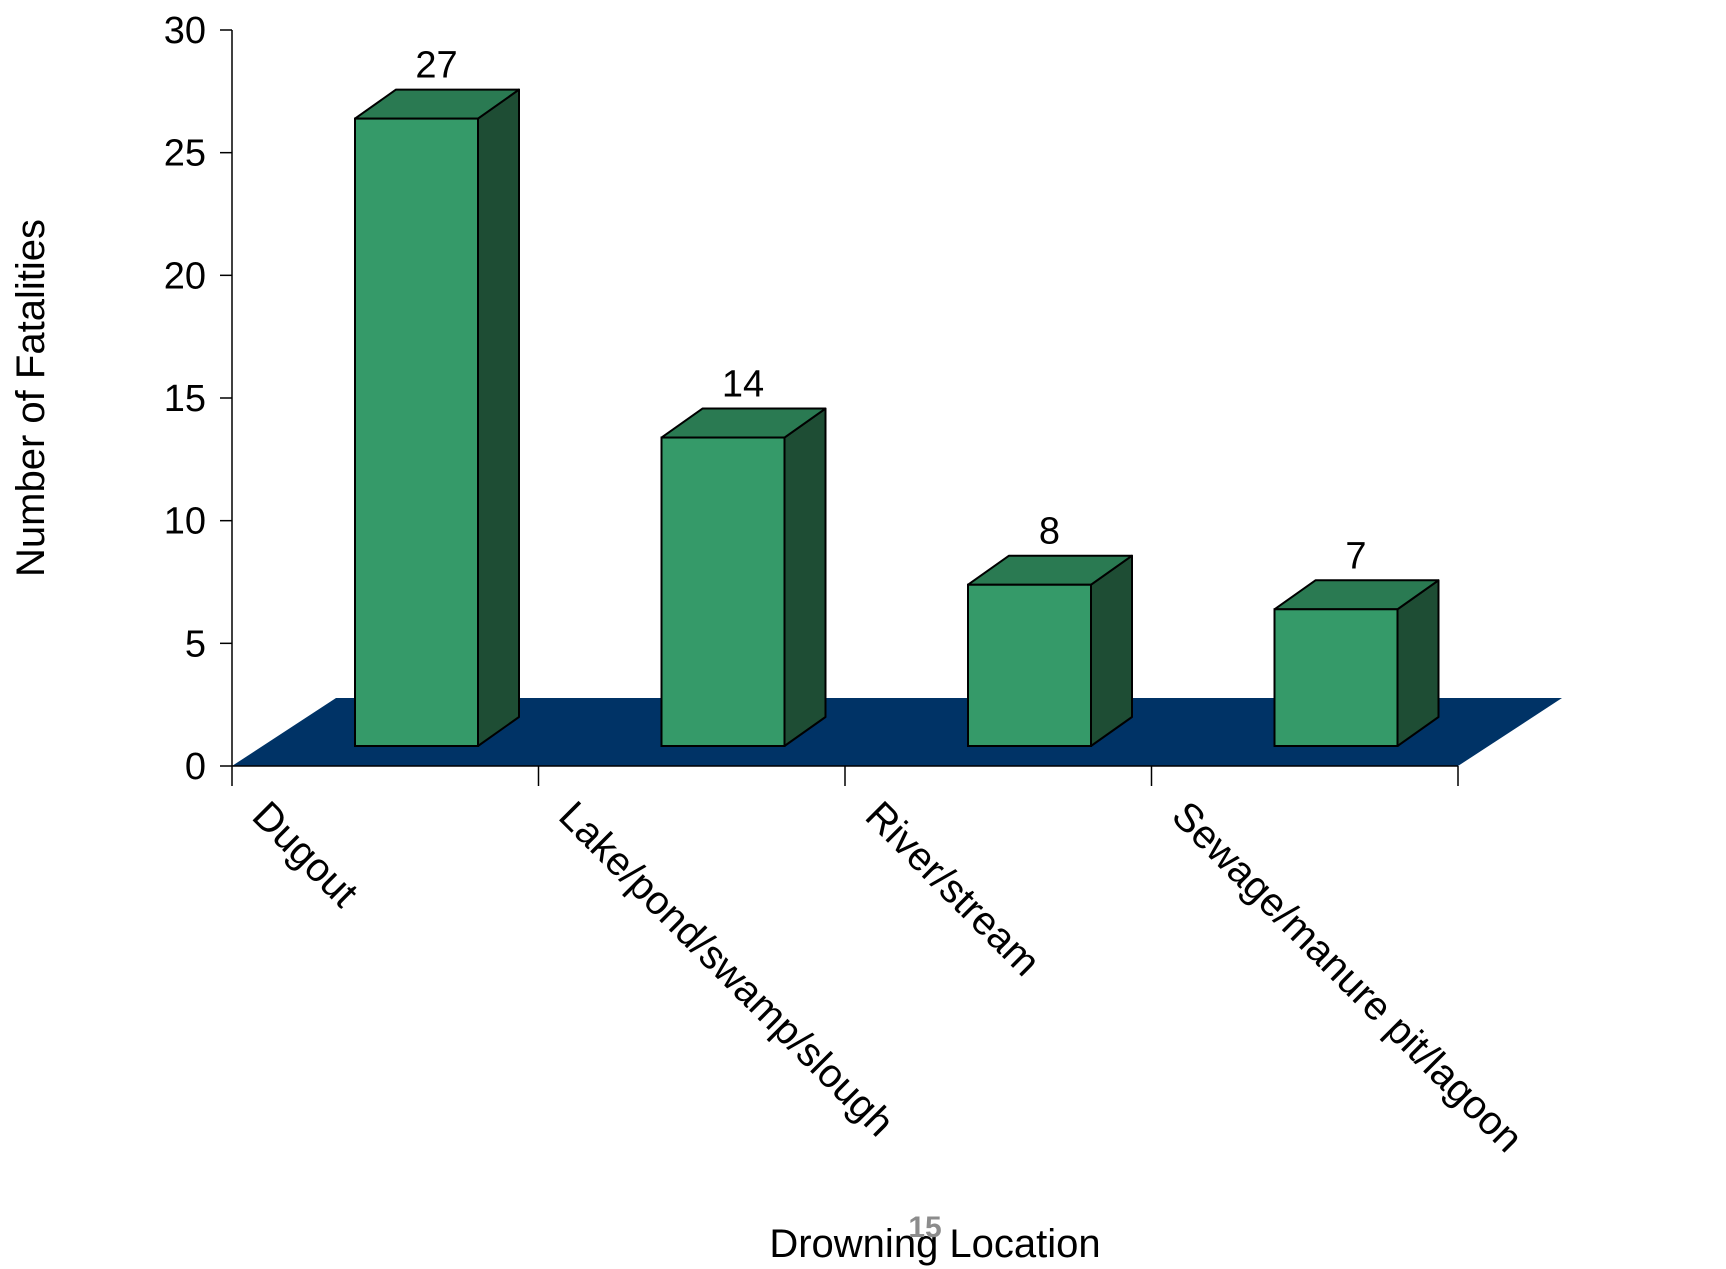 This screenshot has height=1269, width=1726. I want to click on y-tick-label: 15, so click(185, 399).